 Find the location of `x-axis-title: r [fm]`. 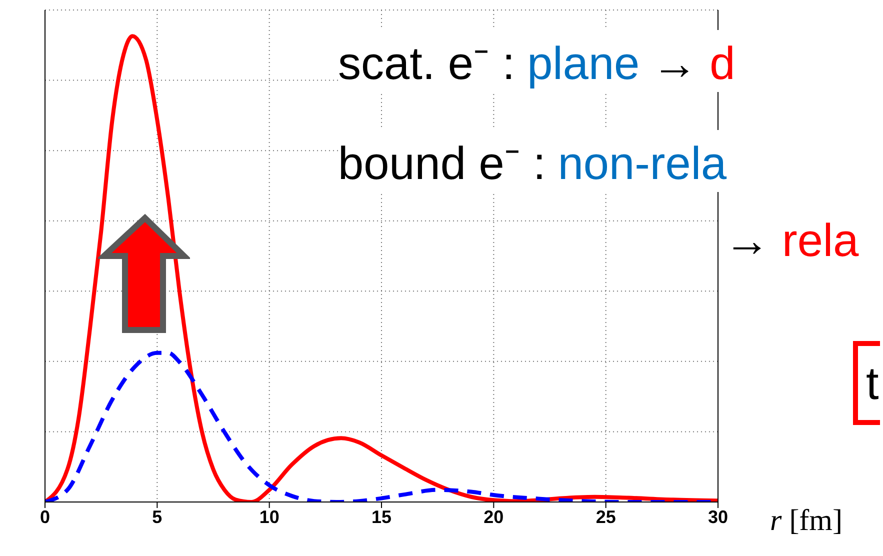

x-axis-title: r [fm] is located at coordinates (806, 521).